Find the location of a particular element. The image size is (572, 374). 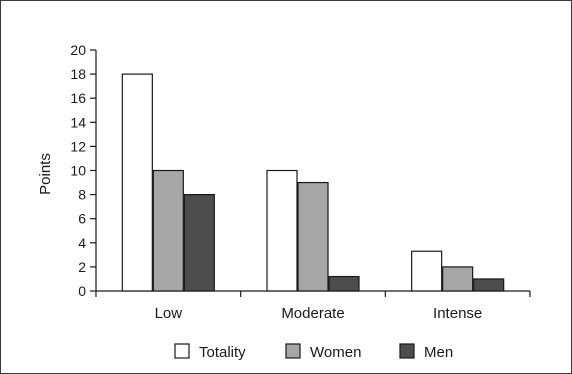

y-tick-label: 12 is located at coordinates (78, 146).